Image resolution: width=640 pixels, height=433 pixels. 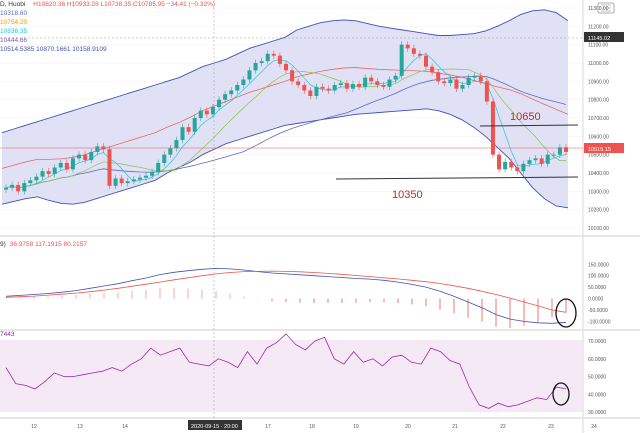 What do you see at coordinates (597, 288) in the screenshot?
I see `macd-tick-label: 50.0000` at bounding box center [597, 288].